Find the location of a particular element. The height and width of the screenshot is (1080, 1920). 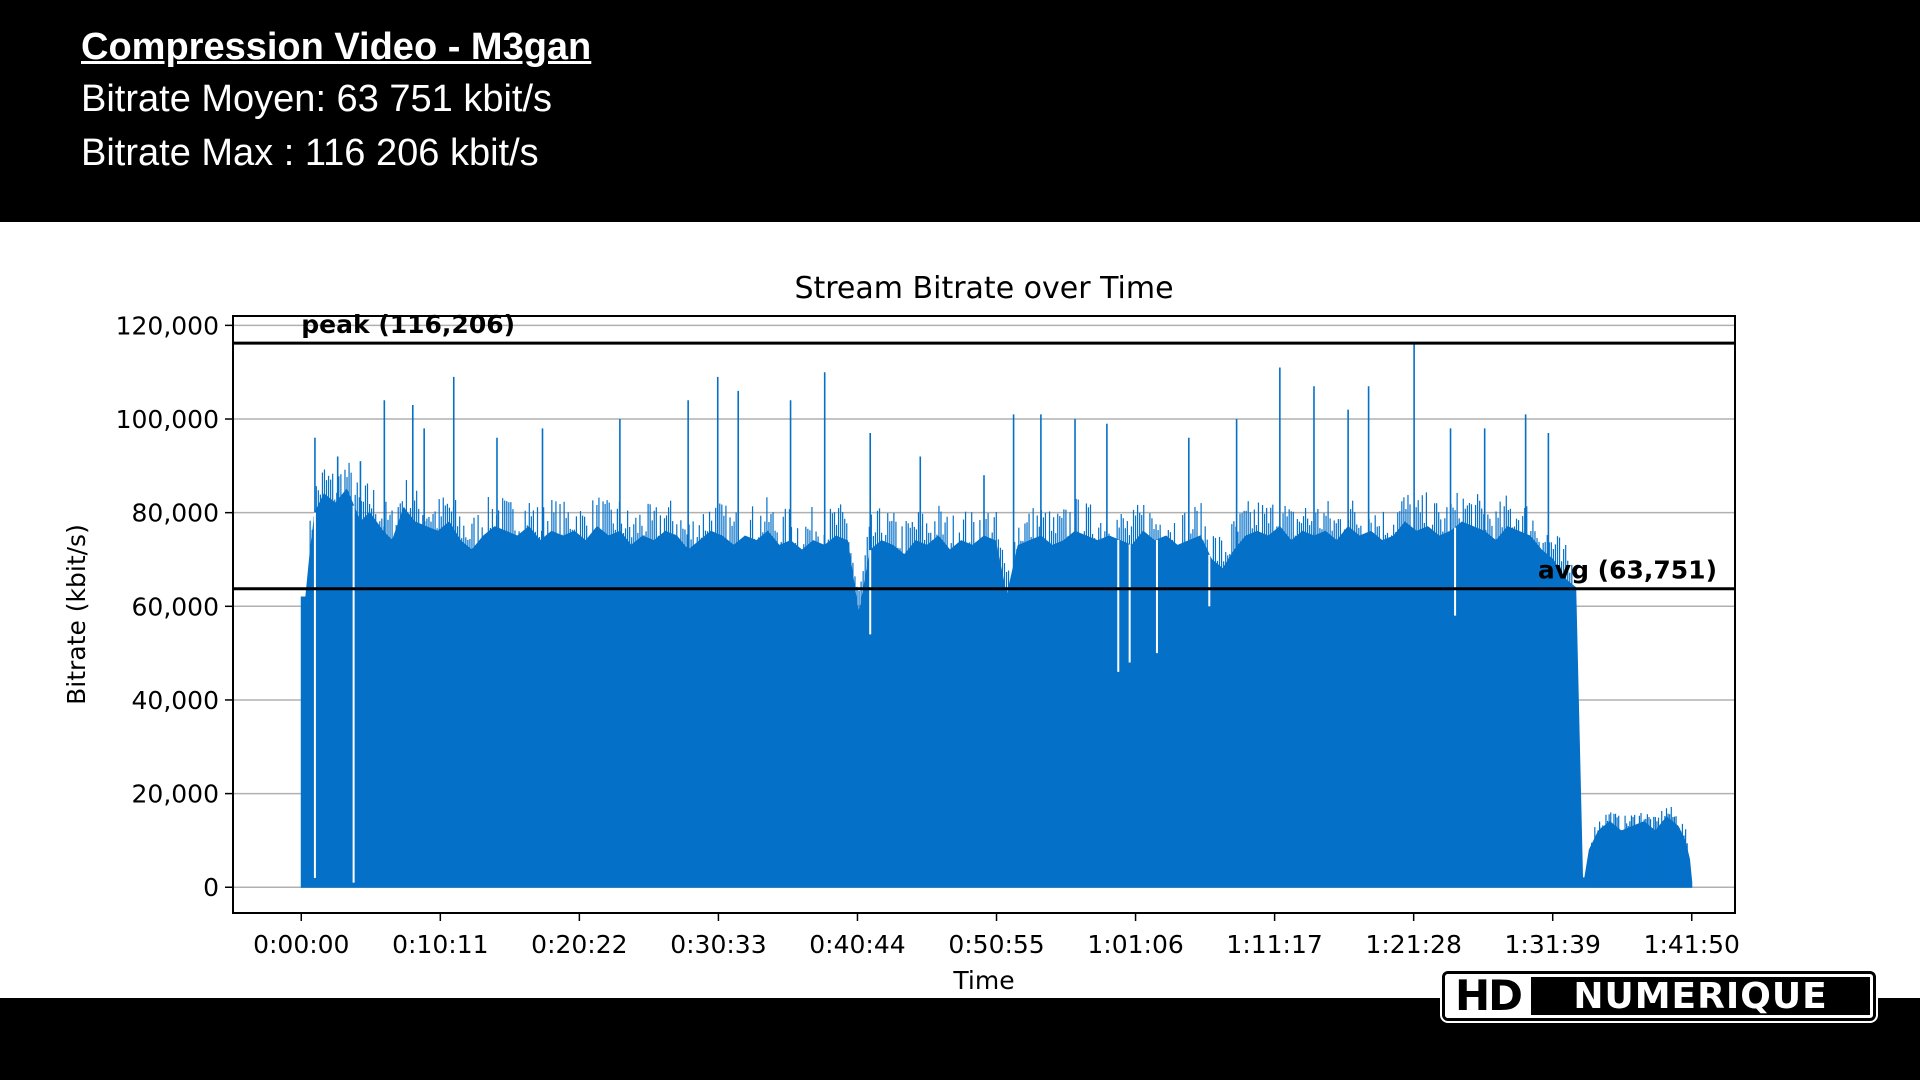

max-bitrate-text: Bitrate Max : 116 206 kbit/s is located at coordinates (310, 153).